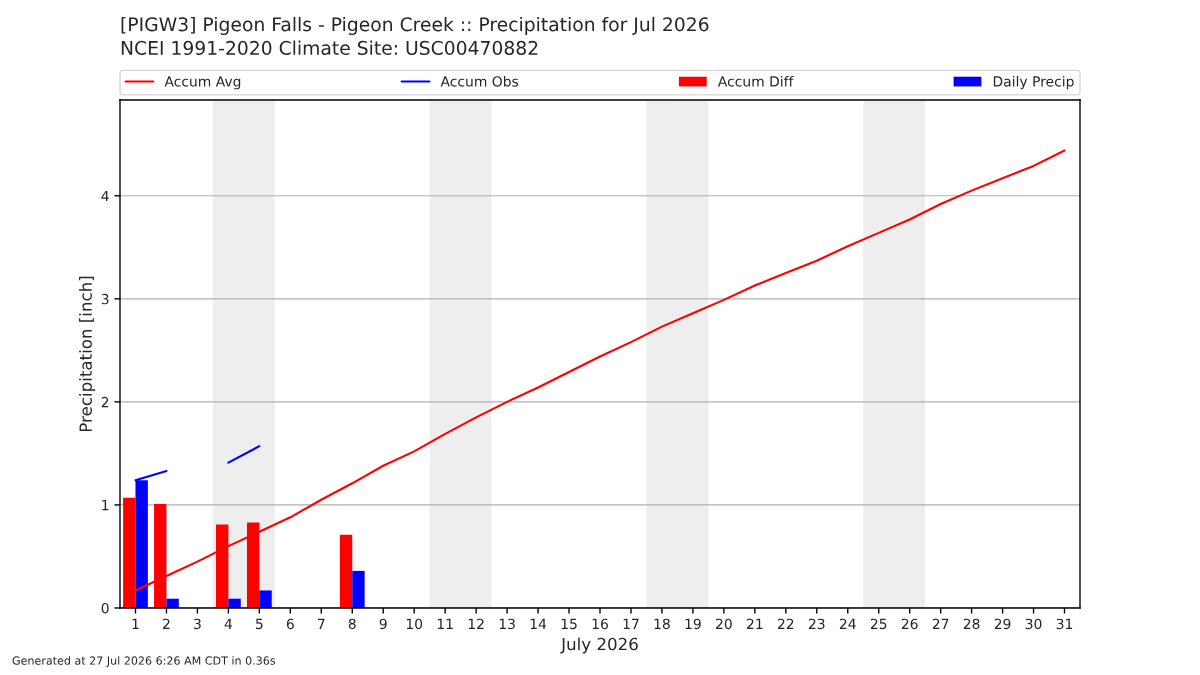 Image resolution: width=1200 pixels, height=675 pixels. Describe the element at coordinates (135, 623) in the screenshot. I see `x-tick-label: 1` at that location.